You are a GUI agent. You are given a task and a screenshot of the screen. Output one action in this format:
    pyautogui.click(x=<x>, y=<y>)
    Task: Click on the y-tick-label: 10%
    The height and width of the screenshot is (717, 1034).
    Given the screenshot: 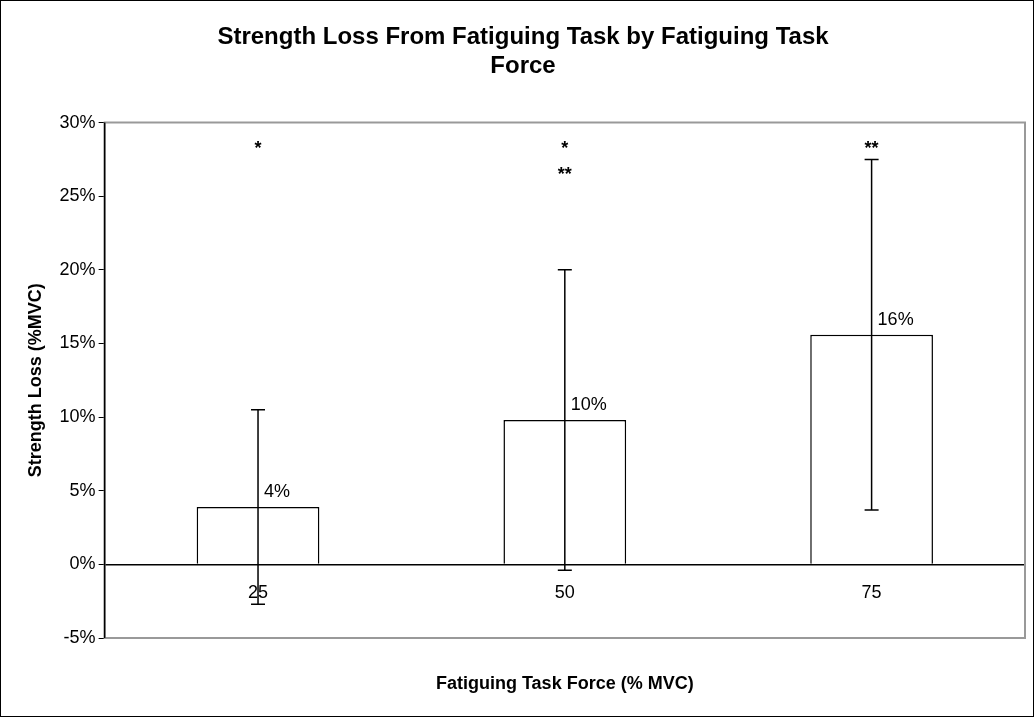 What is the action you would take?
    pyautogui.click(x=77, y=416)
    